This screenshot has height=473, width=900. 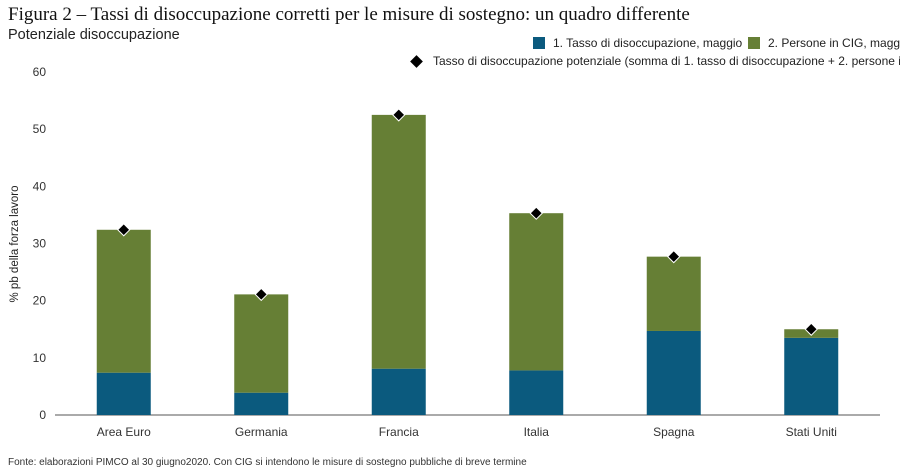 I want to click on marker-diamond-area-euro, so click(x=124, y=230).